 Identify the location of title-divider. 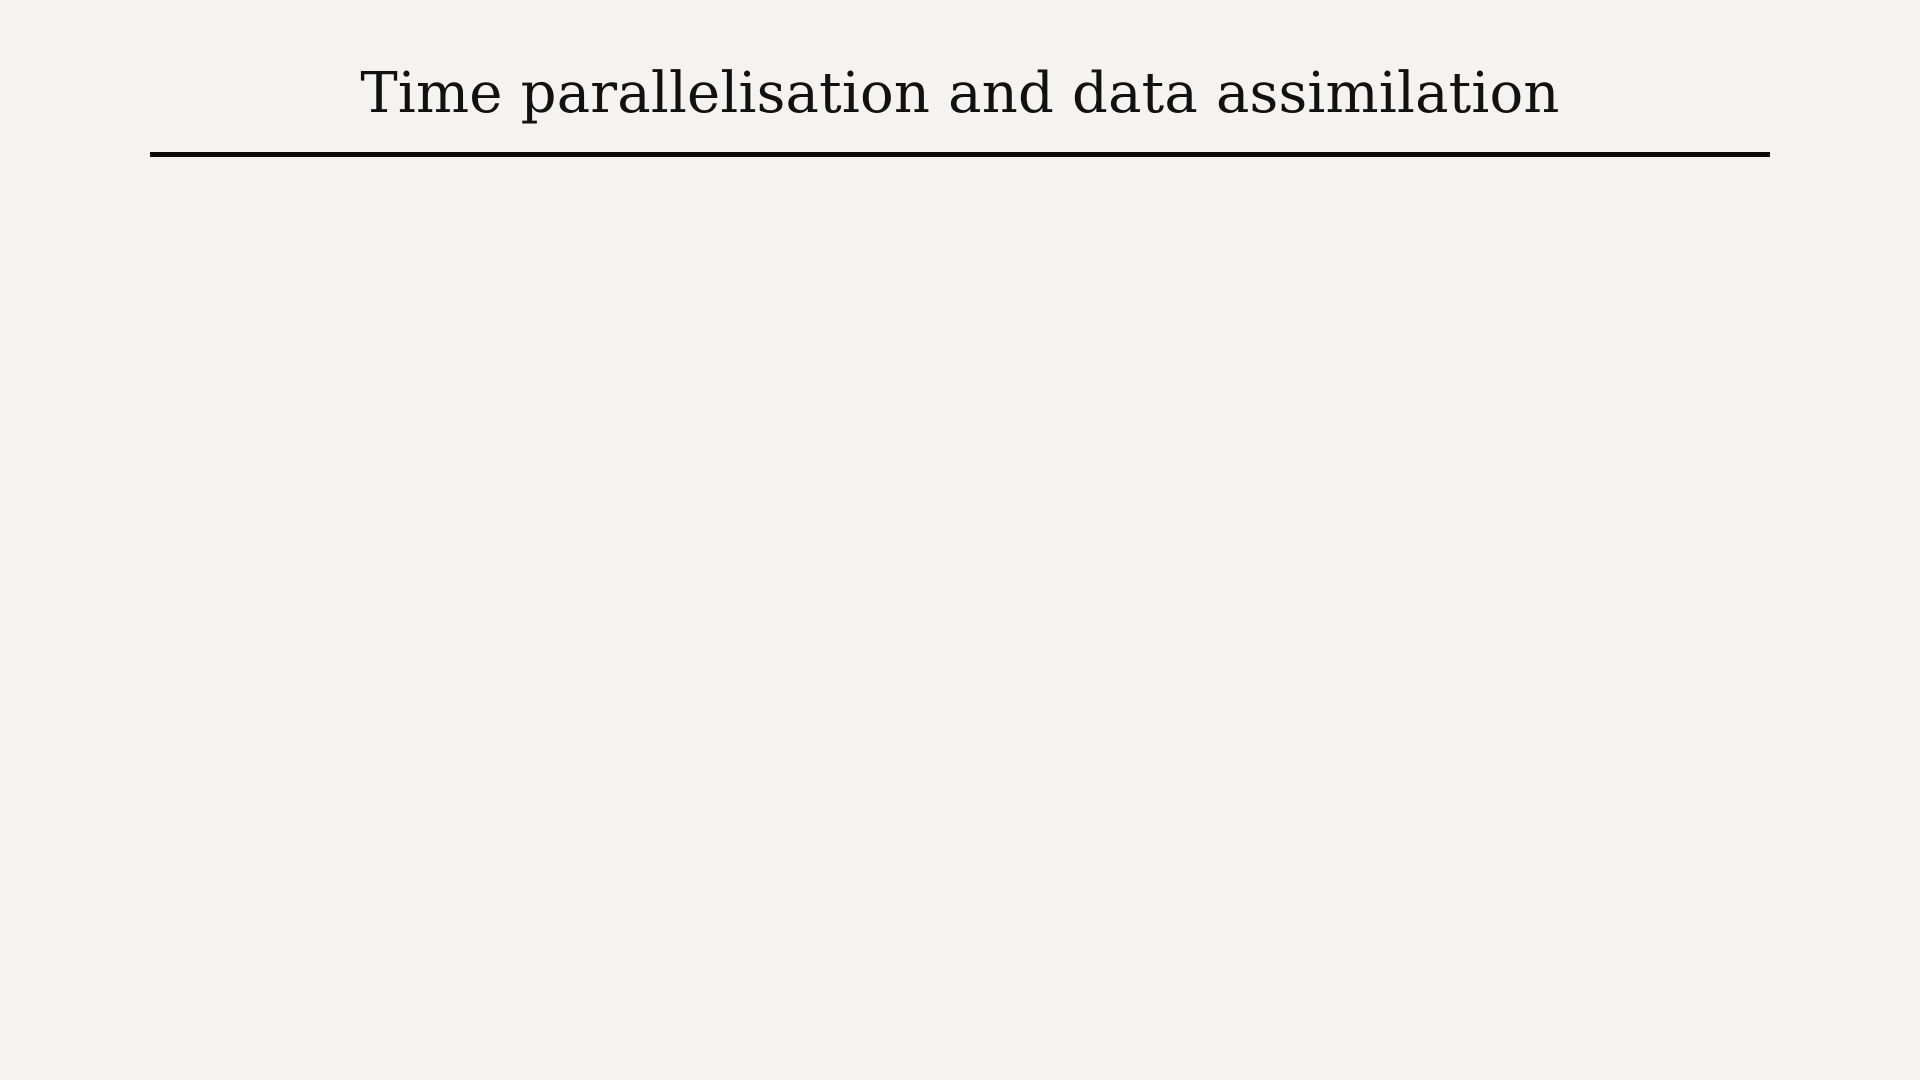
(960, 154).